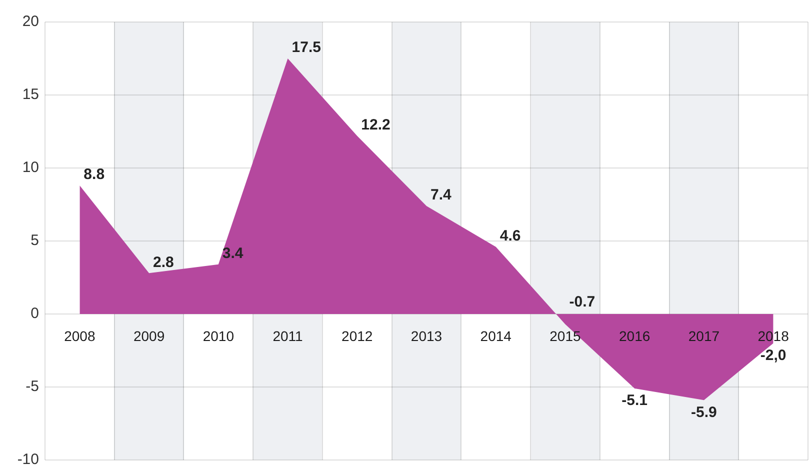 Image resolution: width=810 pixels, height=475 pixels. Describe the element at coordinates (218, 336) in the screenshot. I see `x-tick-label: 2010` at that location.